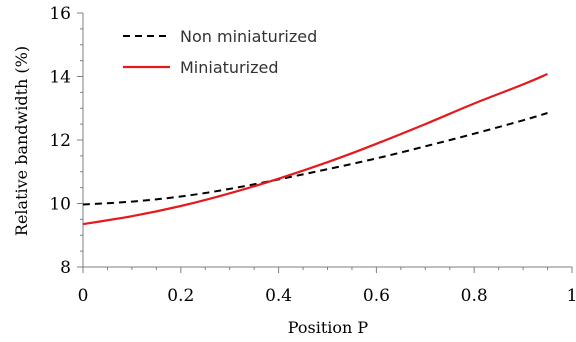  Describe the element at coordinates (60, 205) in the screenshot. I see `y-tick-label: 10` at that location.